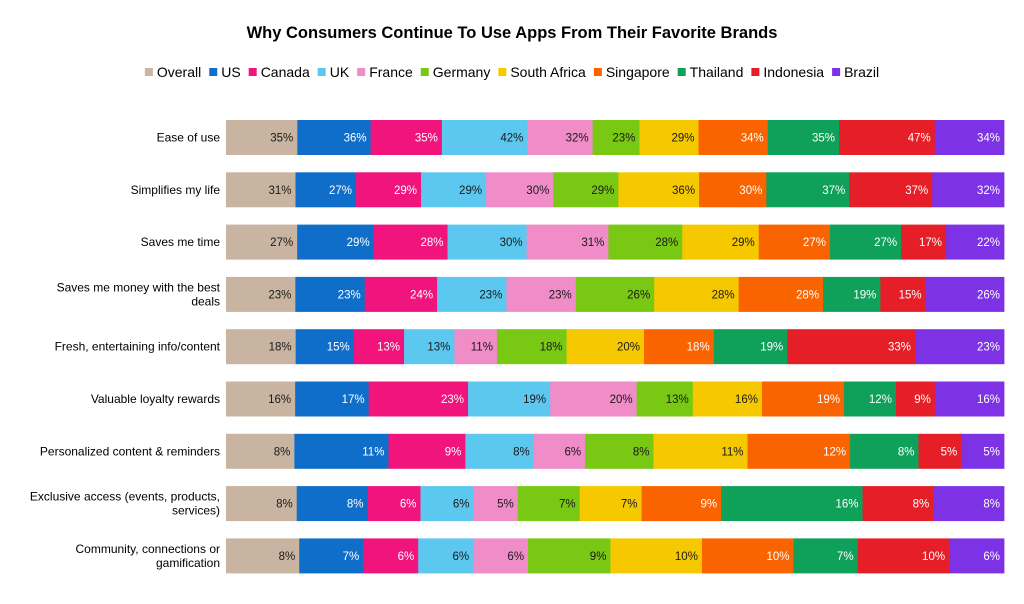 The image size is (1024, 604). I want to click on legend-swatch-thailand, so click(681, 72).